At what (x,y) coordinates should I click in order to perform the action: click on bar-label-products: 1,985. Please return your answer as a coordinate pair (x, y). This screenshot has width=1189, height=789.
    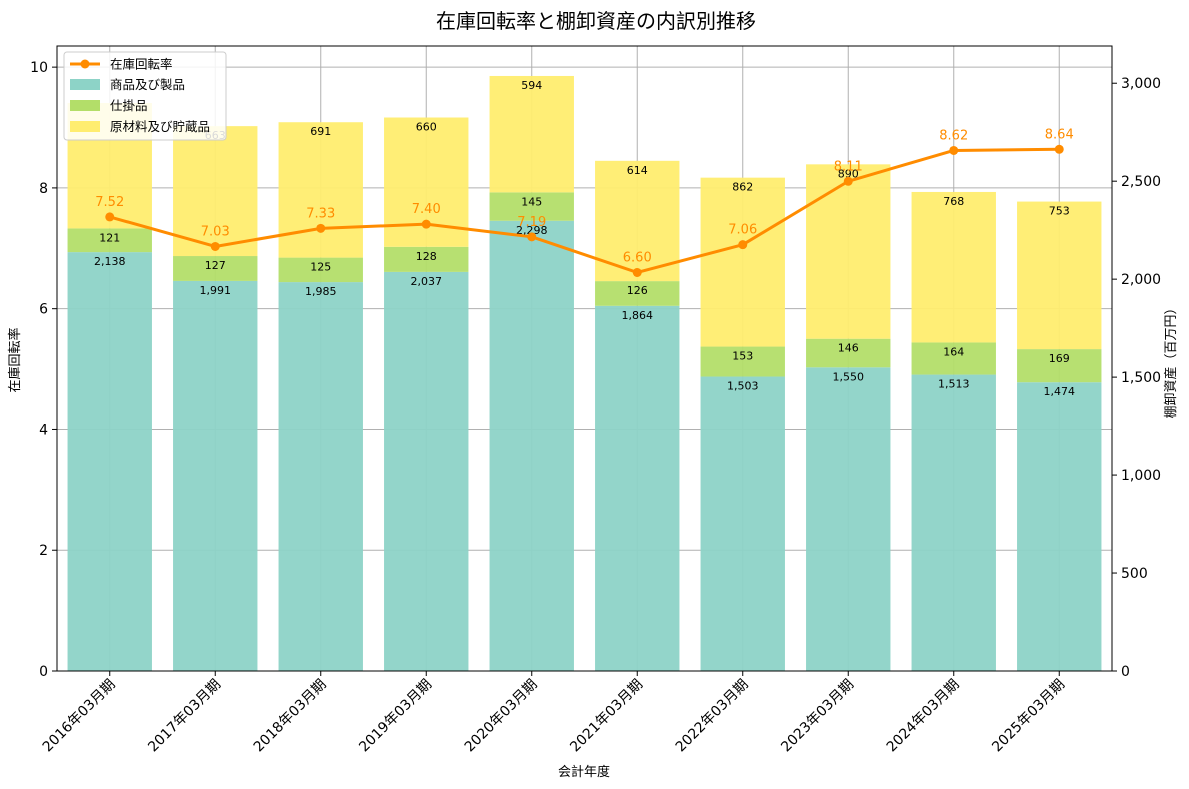
    Looking at the image, I should click on (321, 291).